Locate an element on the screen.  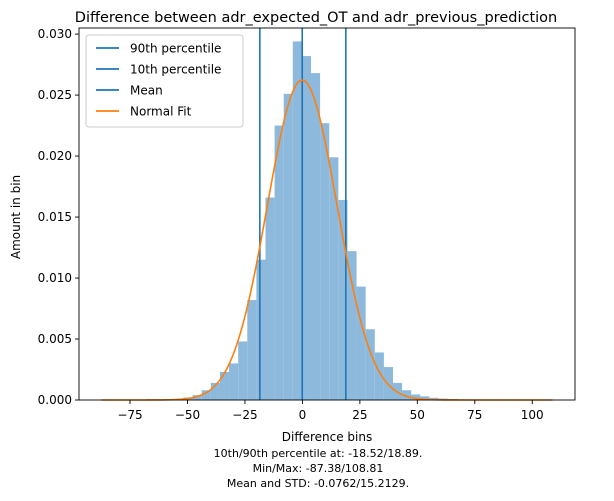
x-tick-label: 100 is located at coordinates (532, 415).